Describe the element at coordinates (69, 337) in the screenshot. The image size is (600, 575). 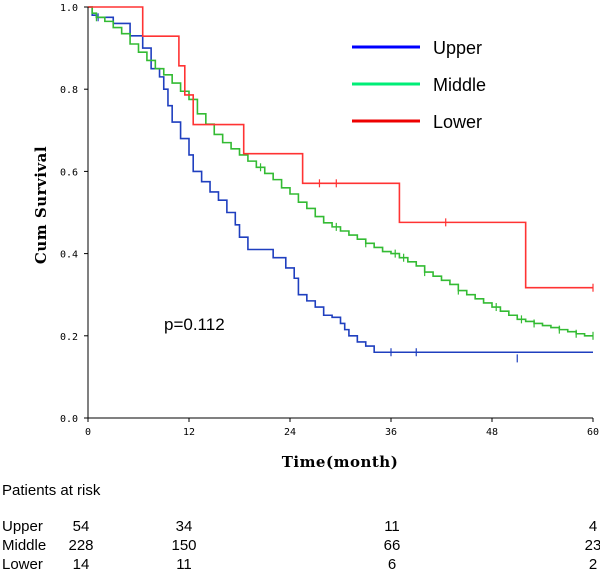
I see `y-tick-label: 0.2` at that location.